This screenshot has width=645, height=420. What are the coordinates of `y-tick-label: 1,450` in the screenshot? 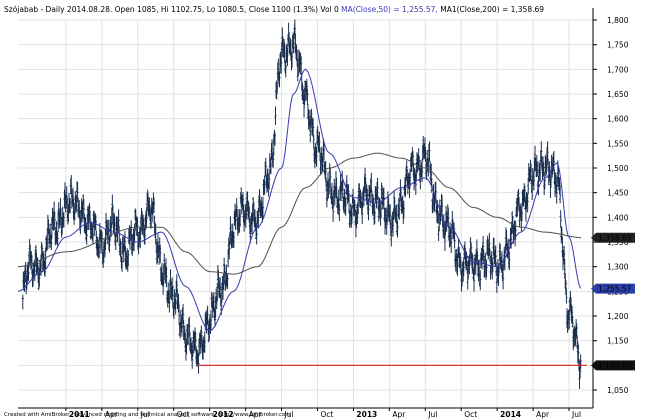 It's located at (618, 193).